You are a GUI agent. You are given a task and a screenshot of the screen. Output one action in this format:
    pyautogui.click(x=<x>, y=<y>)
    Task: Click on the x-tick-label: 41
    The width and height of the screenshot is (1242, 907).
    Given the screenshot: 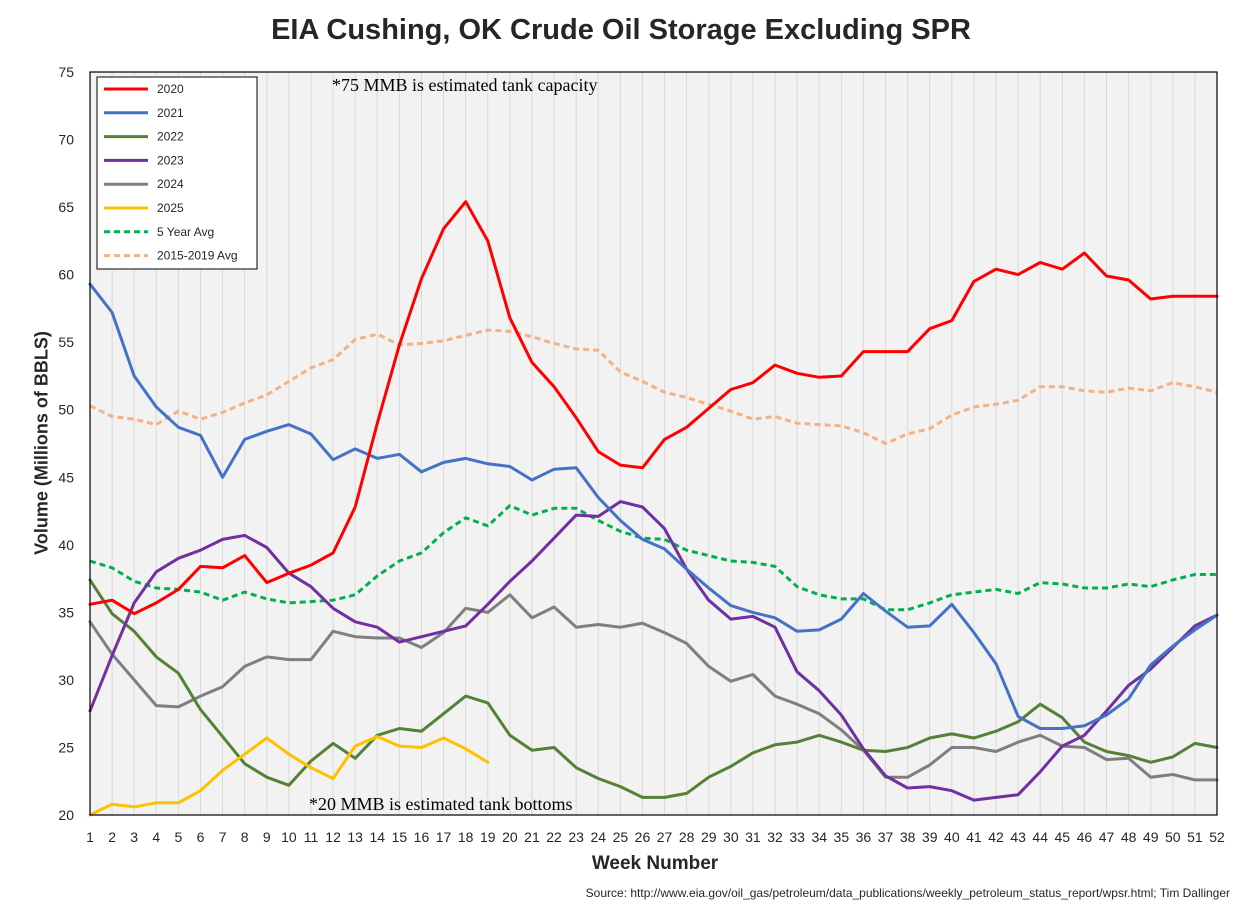 What is the action you would take?
    pyautogui.click(x=974, y=837)
    